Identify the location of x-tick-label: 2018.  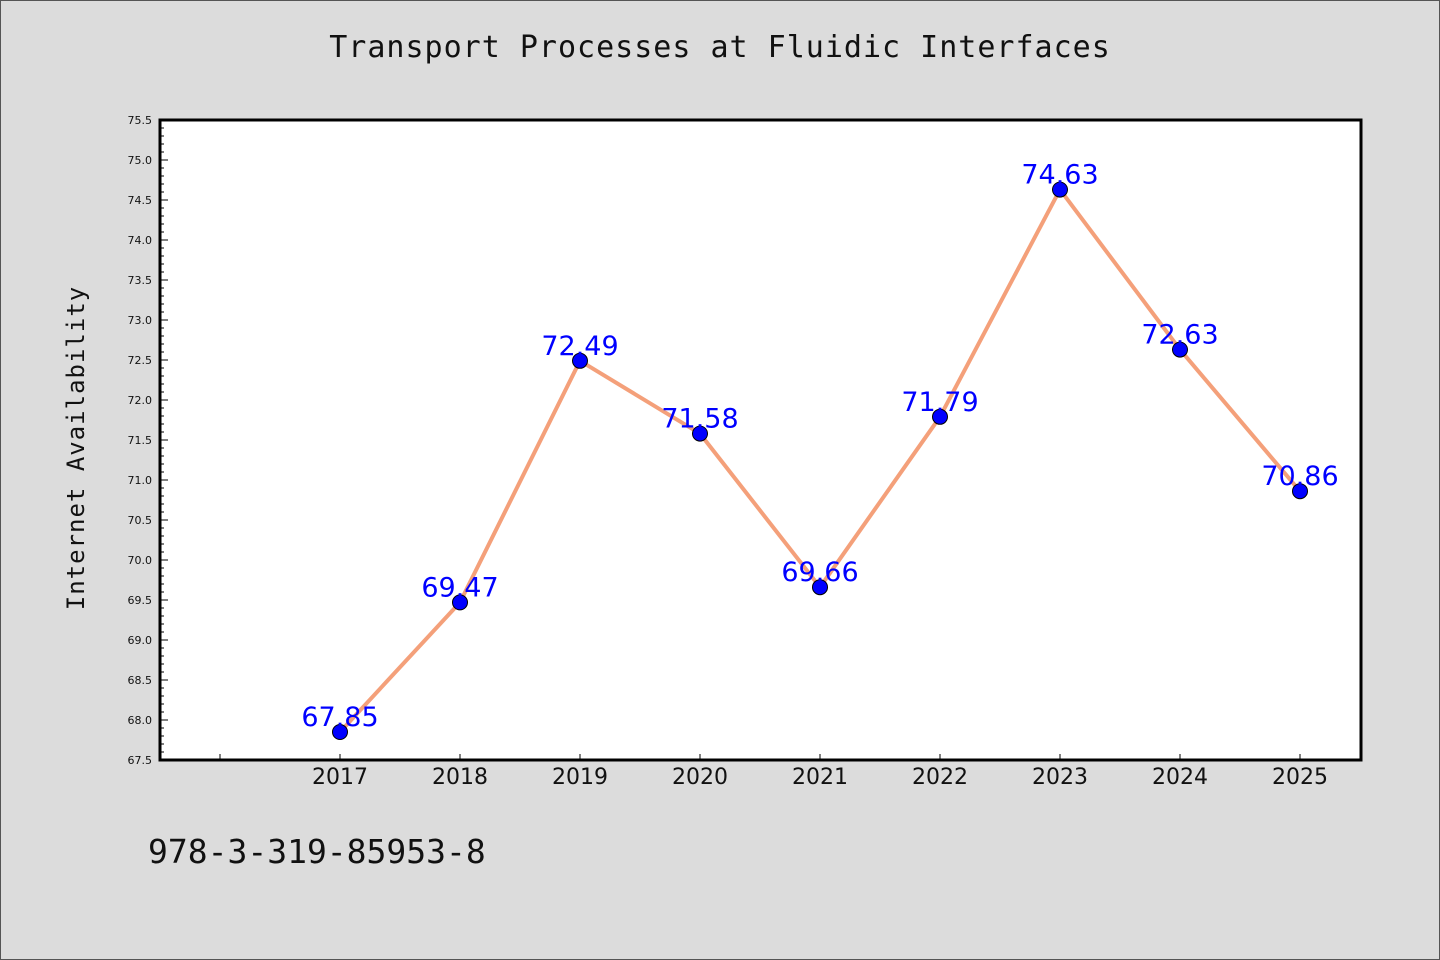
(460, 777).